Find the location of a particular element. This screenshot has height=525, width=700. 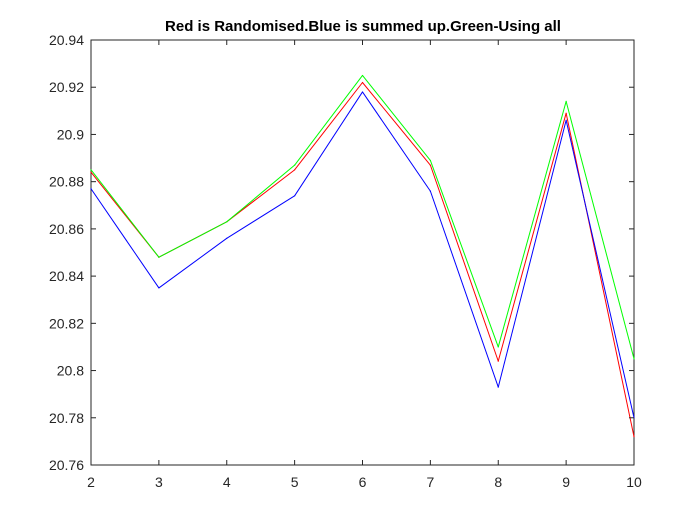

y-tick-label: 20.82 is located at coordinates (66, 323).